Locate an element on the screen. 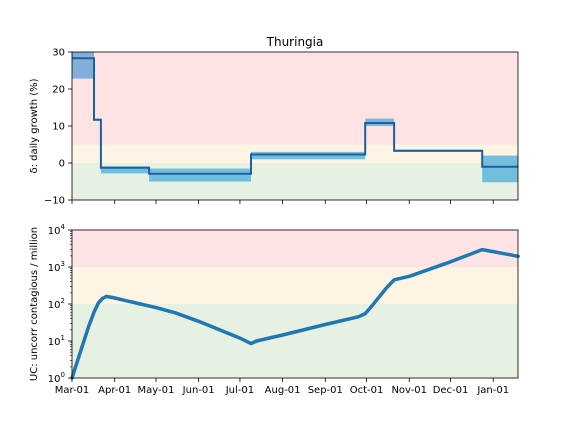 This screenshot has height=432, width=576. contagious-y-ticks: 10⁰ 10¹ 10² 10³ 10⁴ is located at coordinates (60, 304).